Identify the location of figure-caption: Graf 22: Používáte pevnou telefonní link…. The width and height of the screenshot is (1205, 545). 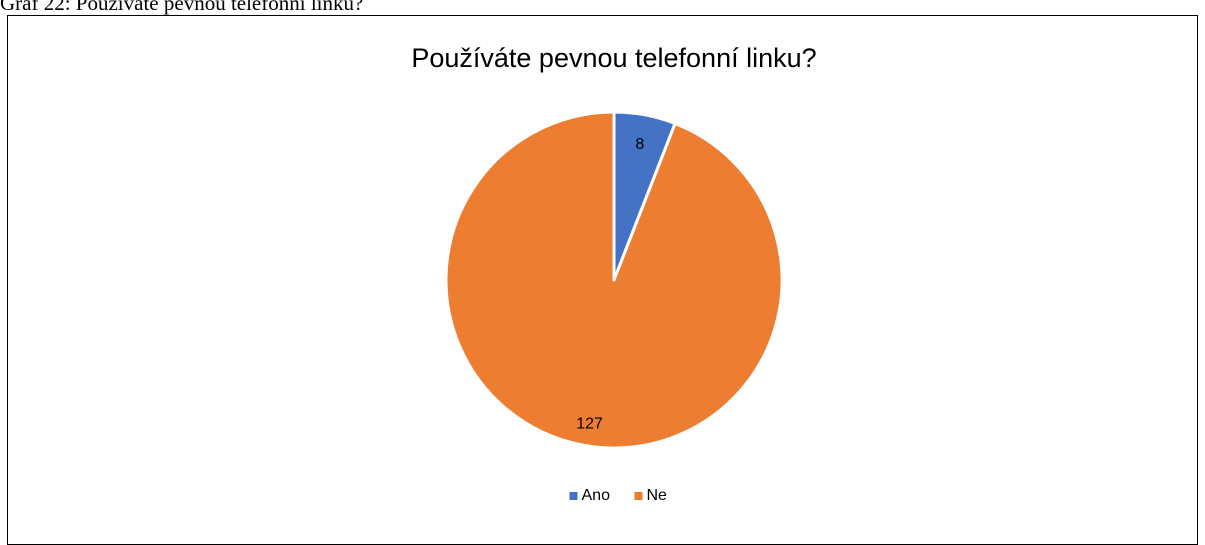
(182, 7).